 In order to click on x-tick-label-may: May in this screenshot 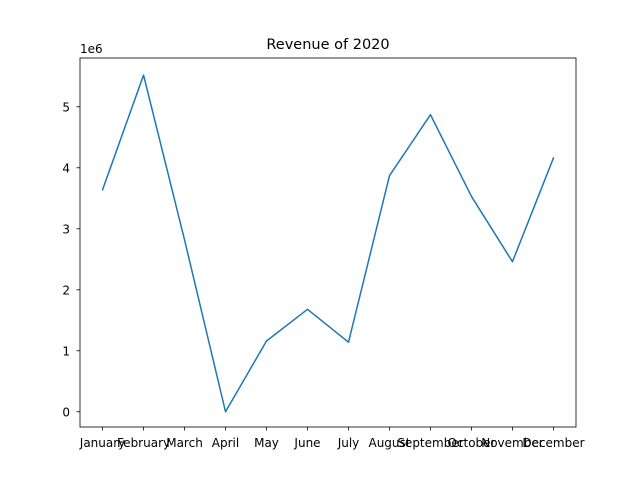, I will do `click(266, 443)`.